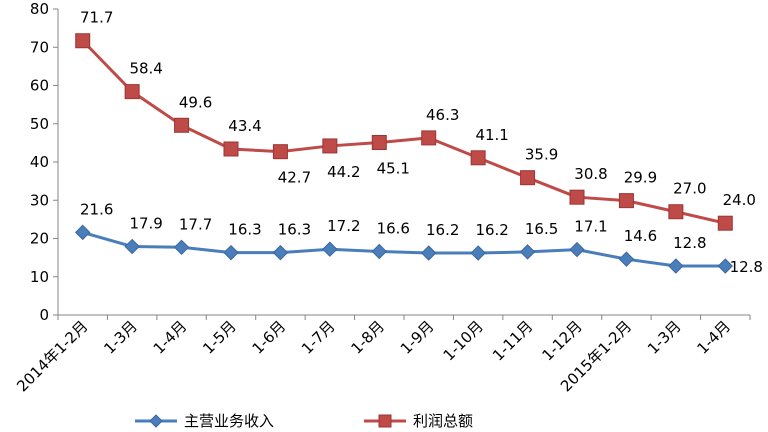 The image size is (768, 432). What do you see at coordinates (219, 337) in the screenshot?
I see `x-tick-label: 1-5月` at bounding box center [219, 337].